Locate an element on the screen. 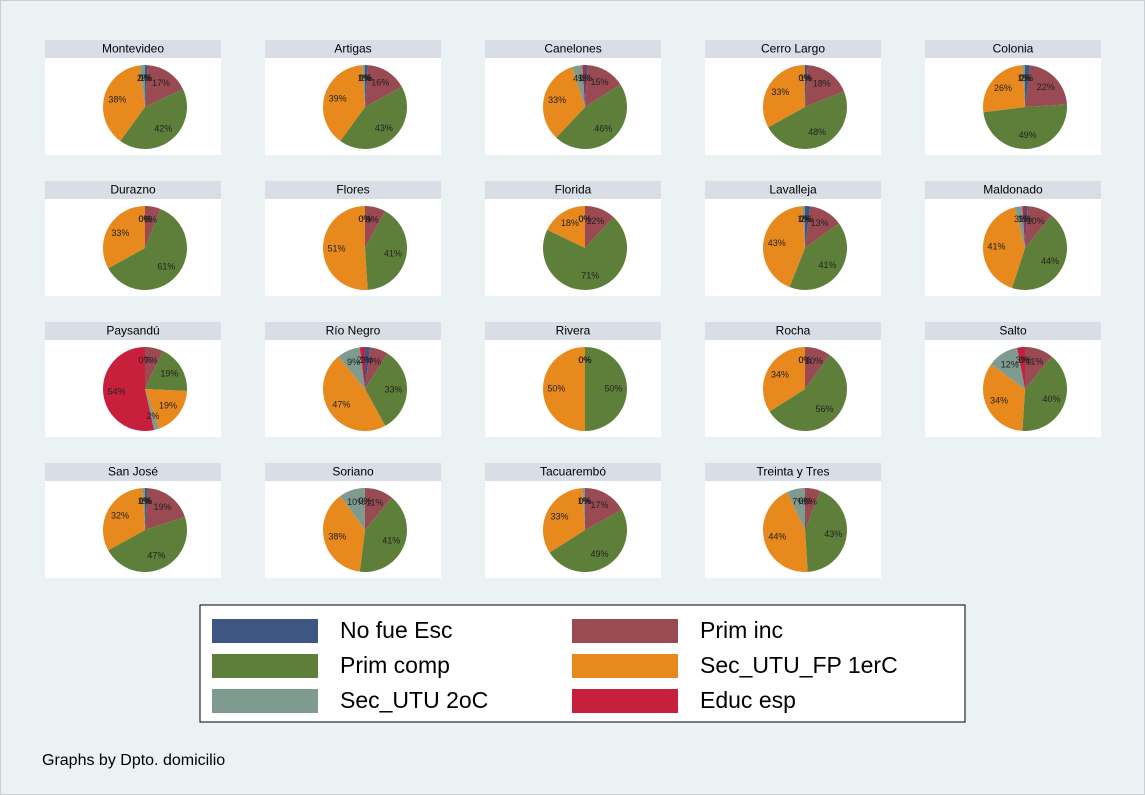 The width and height of the screenshot is (1145, 795). slice-label: 12% is located at coordinates (1010, 364).